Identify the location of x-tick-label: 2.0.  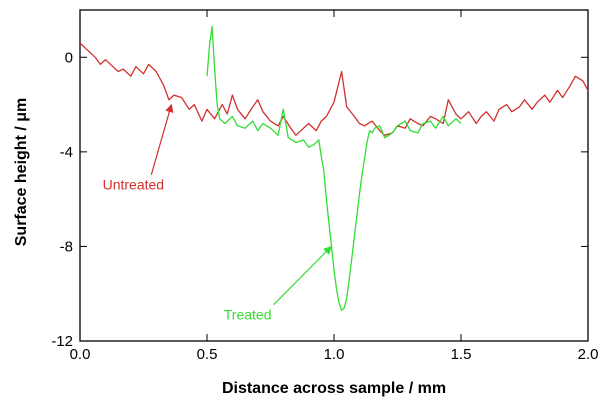
(588, 354).